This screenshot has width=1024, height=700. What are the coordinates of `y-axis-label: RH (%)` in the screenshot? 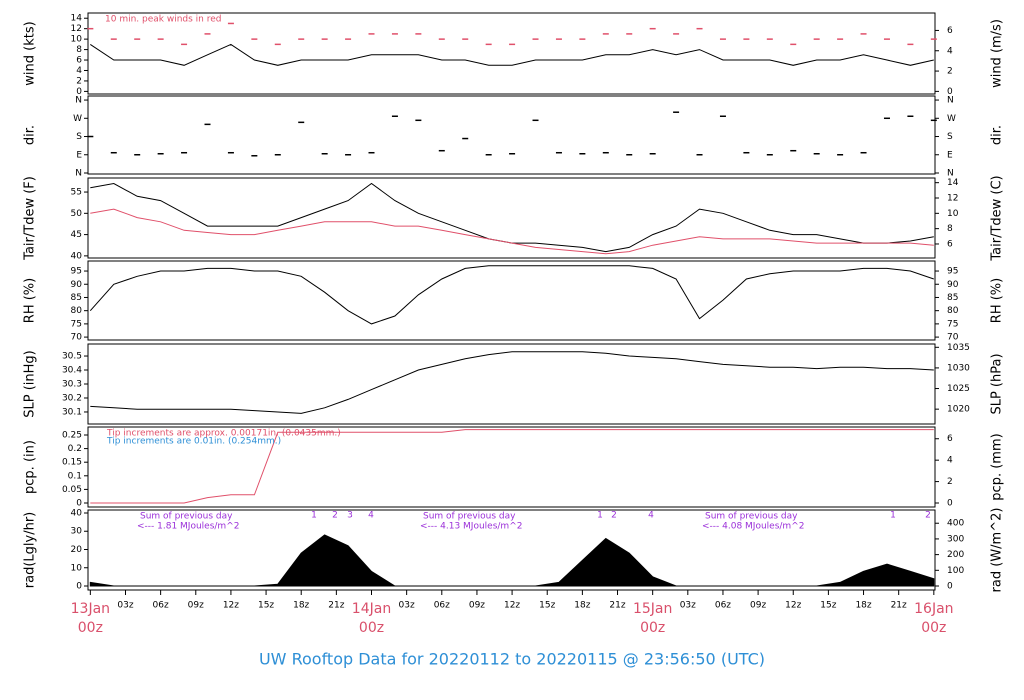 It's located at (30, 300).